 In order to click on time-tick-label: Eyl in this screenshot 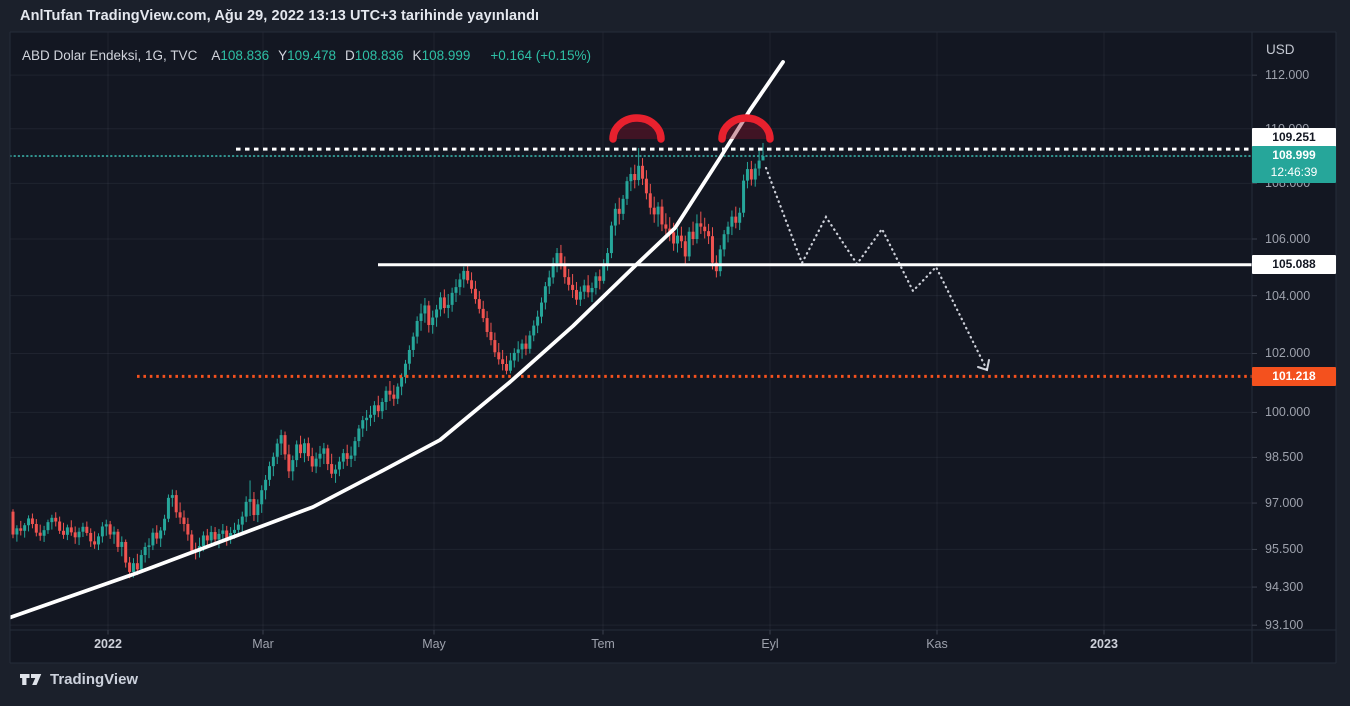, I will do `click(770, 644)`.